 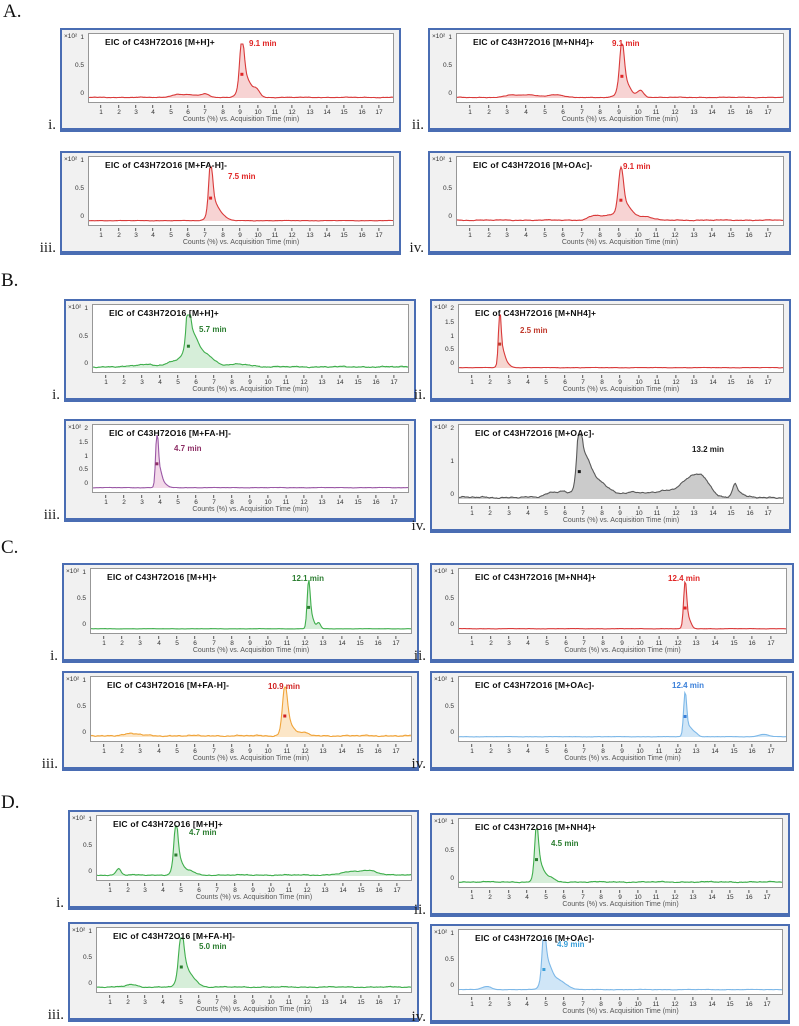 What do you see at coordinates (308, 578) in the screenshot?
I see `retention-time-label: 12.1 min` at bounding box center [308, 578].